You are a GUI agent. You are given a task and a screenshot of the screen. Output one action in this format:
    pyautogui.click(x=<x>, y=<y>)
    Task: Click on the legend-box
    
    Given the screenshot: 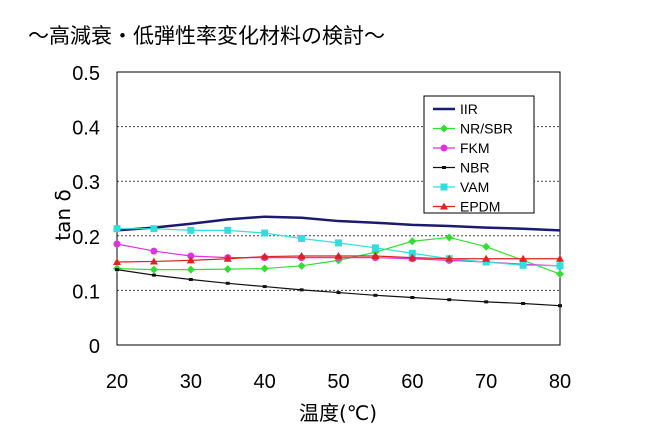 What is the action you would take?
    pyautogui.click(x=479, y=154)
    